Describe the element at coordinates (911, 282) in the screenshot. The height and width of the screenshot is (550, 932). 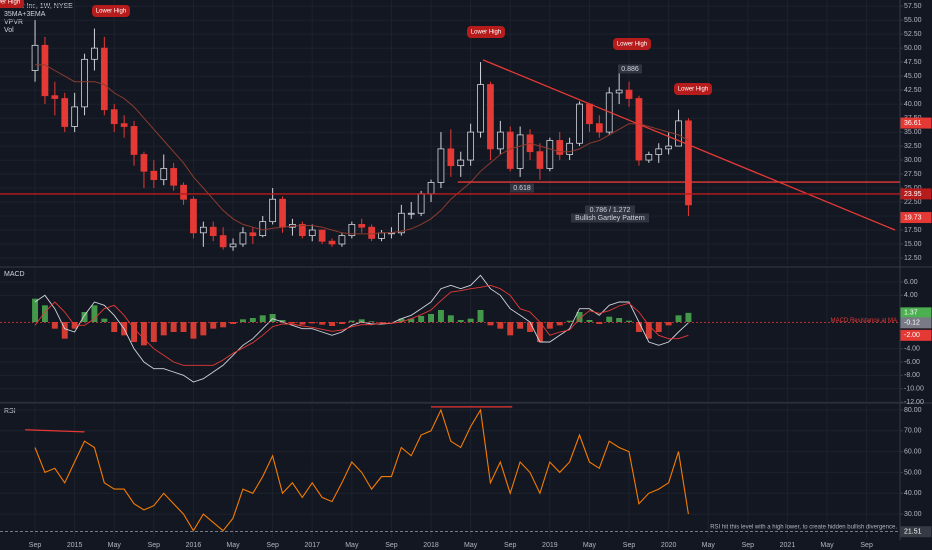
I see `y-tick-label: 6.00` at that location.